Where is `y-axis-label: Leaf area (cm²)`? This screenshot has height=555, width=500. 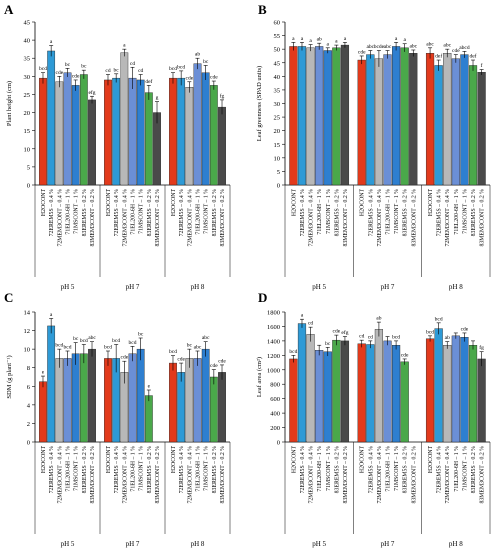
y-axis-label: Leaf area (cm²) is located at coordinates (259, 377).